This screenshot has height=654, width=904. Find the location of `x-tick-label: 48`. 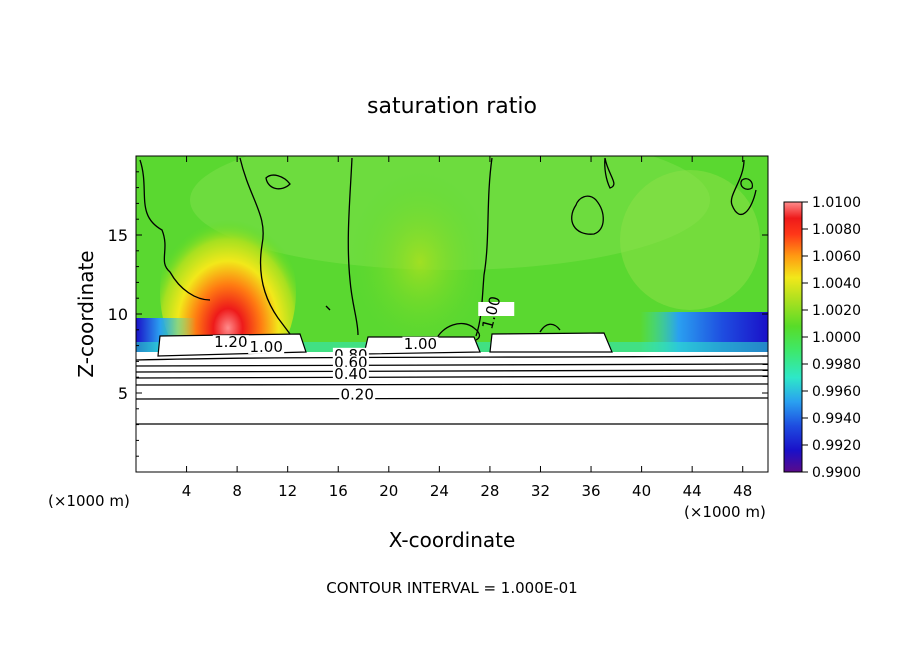

x-tick-label: 48 is located at coordinates (742, 491).